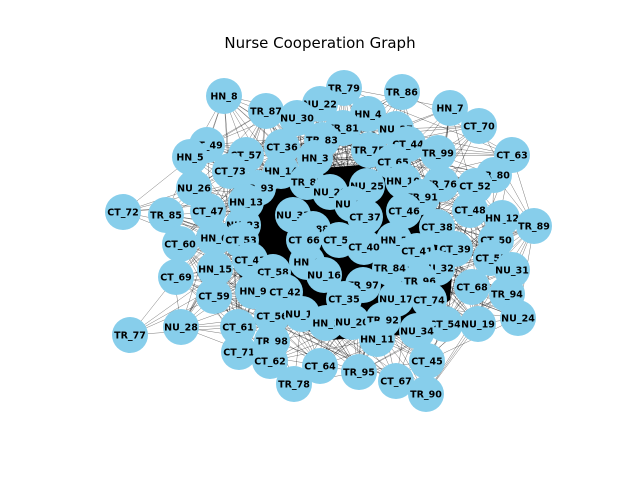 The height and width of the screenshot is (480, 640). Describe the element at coordinates (369, 151) in the screenshot. I see `node-label: TR_75` at that location.